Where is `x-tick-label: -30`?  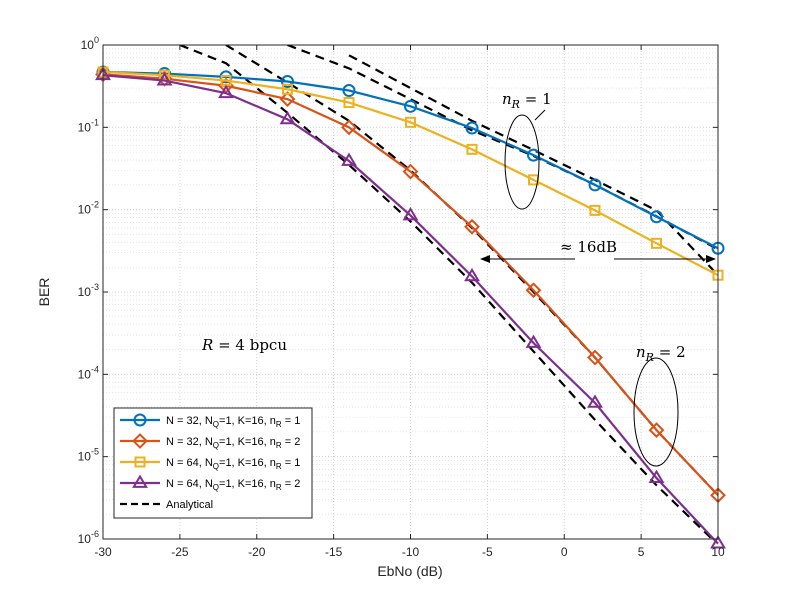 x-tick-label: -30 is located at coordinates (103, 552).